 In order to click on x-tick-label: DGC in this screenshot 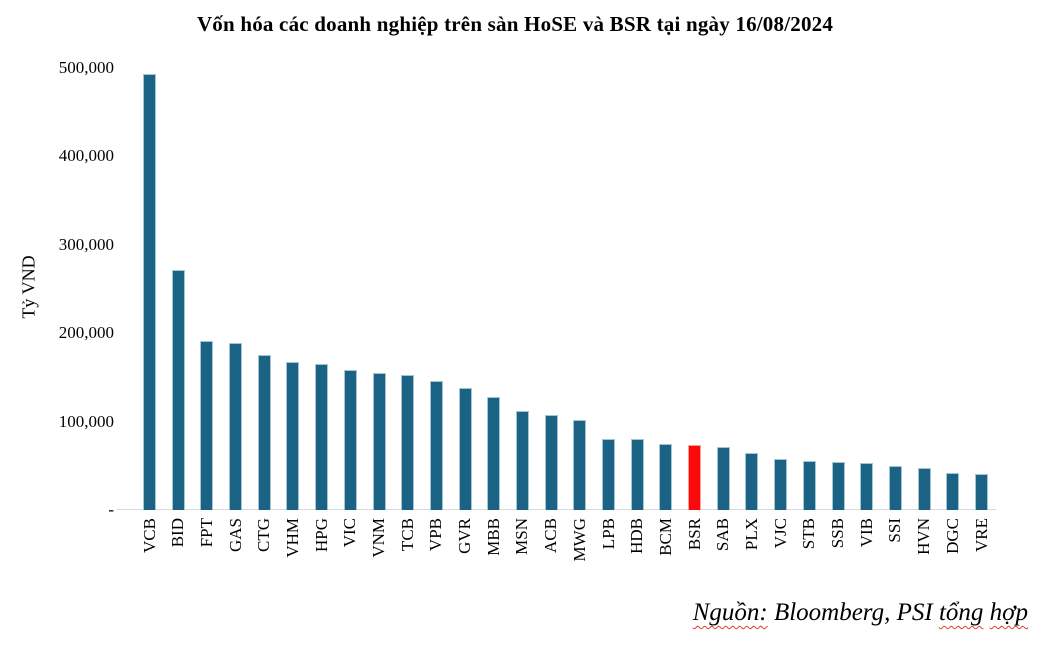, I will do `click(952, 536)`.